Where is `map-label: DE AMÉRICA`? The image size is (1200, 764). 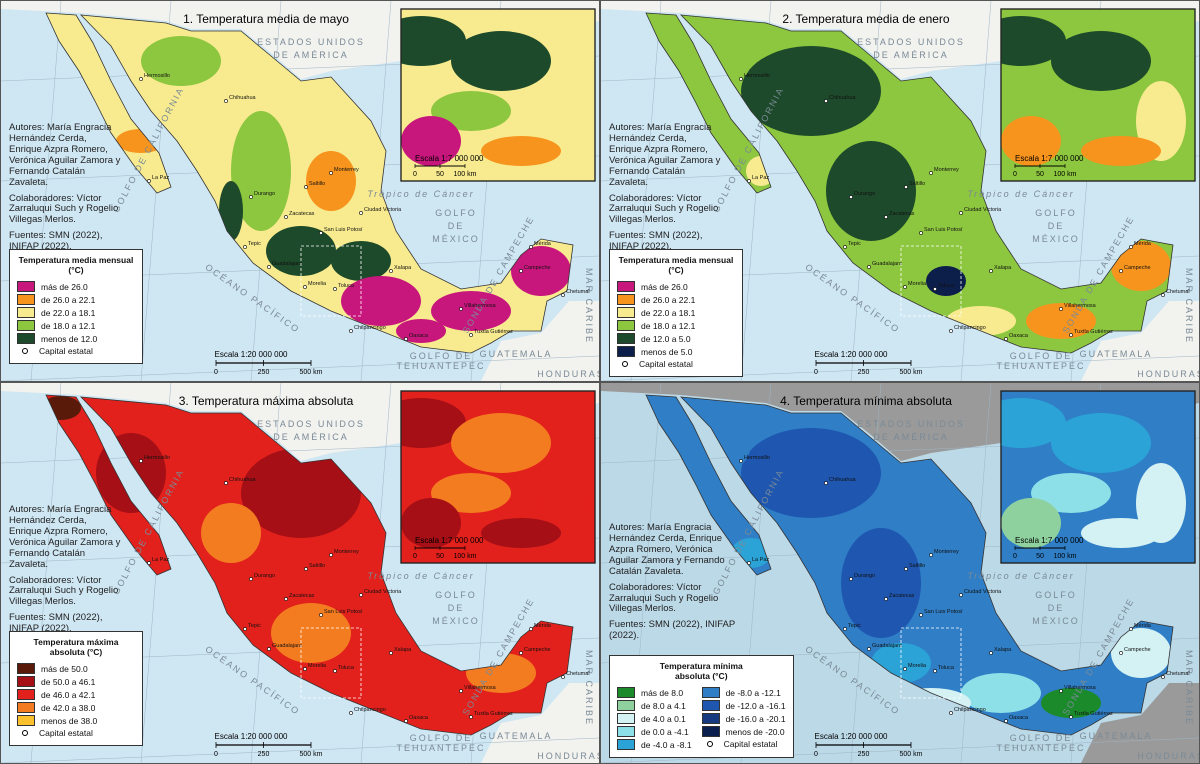 map-label: DE AMÉRICA is located at coordinates (911, 437).